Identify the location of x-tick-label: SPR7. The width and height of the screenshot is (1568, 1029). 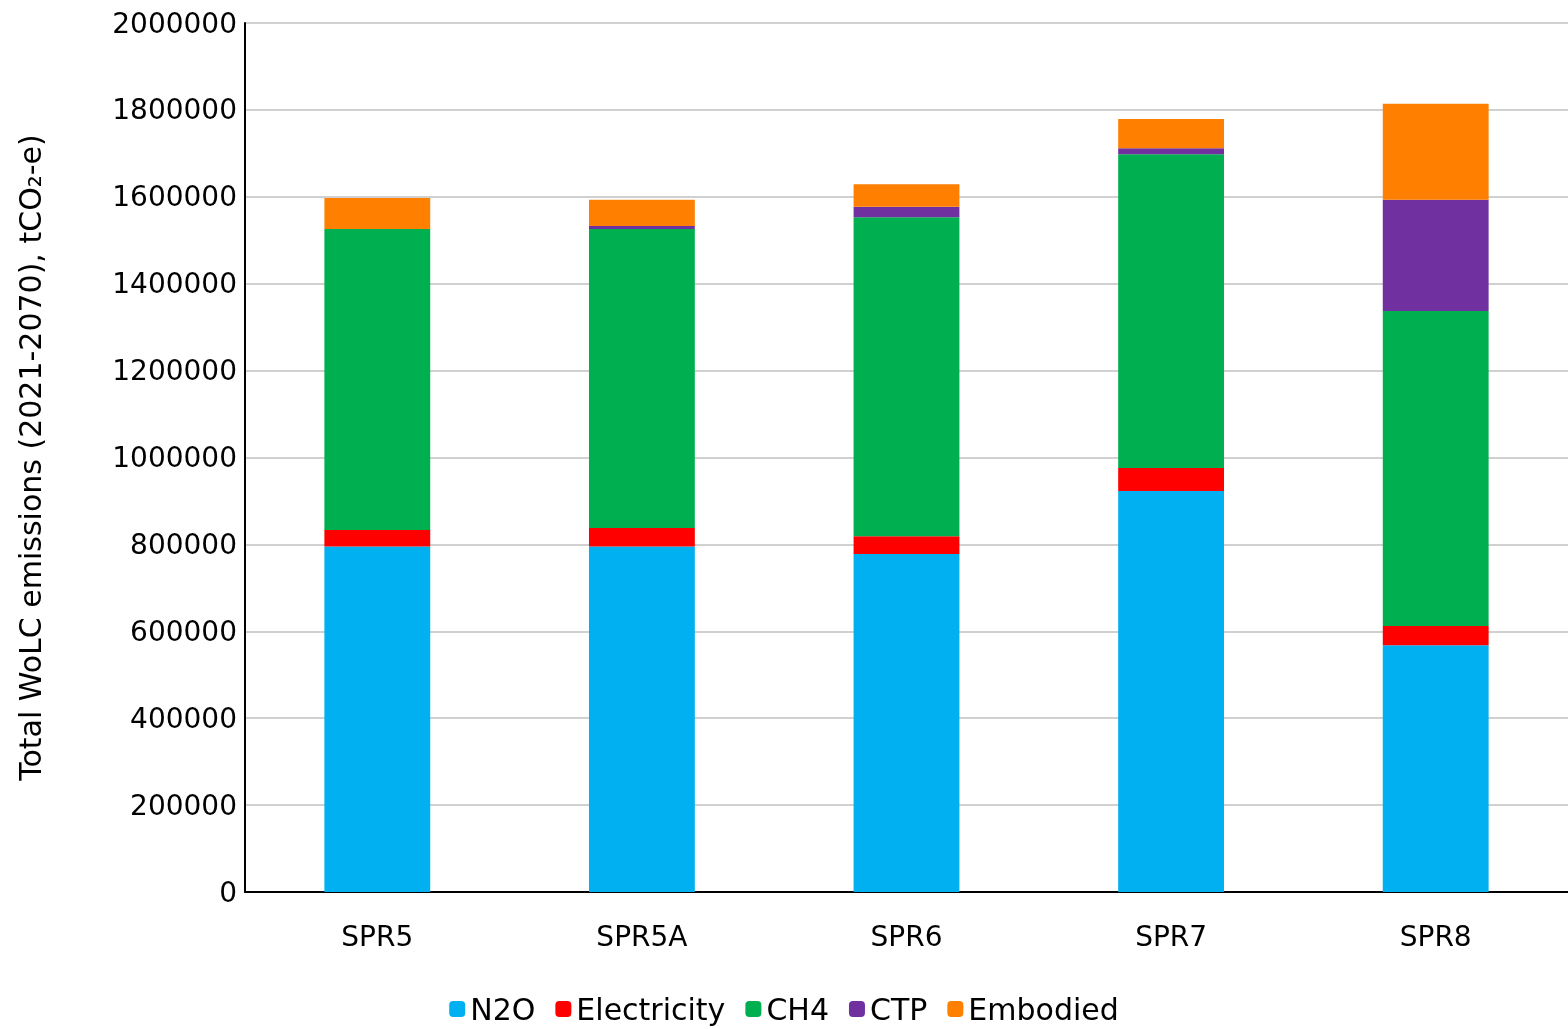
(1171, 936).